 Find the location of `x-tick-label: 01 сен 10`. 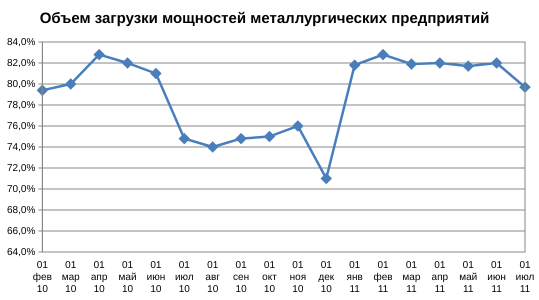

x-tick-label: 01 сен 10 is located at coordinates (241, 277).